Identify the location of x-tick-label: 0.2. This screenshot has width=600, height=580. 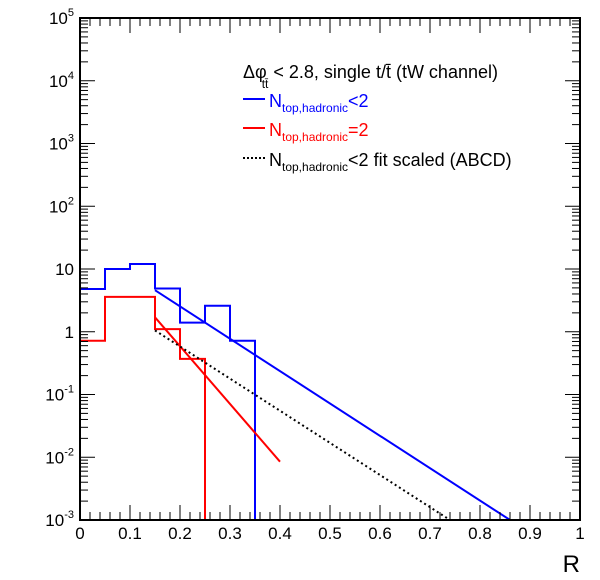
(180, 533).